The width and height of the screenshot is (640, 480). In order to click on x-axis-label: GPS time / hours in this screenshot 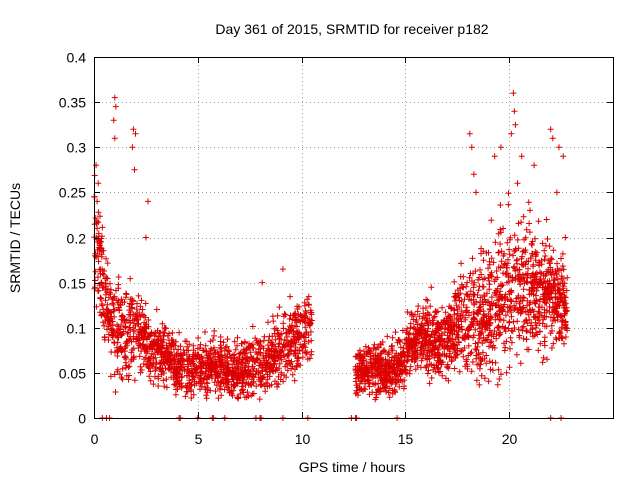, I will do `click(352, 467)`.